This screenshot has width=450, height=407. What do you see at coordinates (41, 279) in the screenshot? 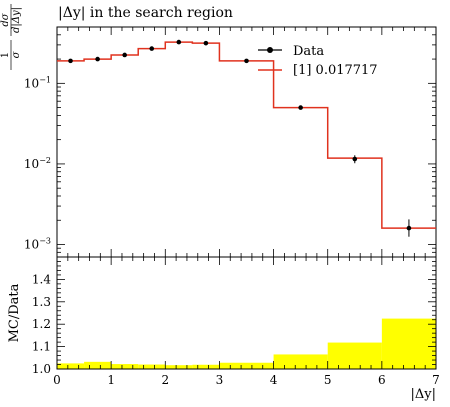
I see `ratio-y-tick-label: 1.4` at bounding box center [41, 279].